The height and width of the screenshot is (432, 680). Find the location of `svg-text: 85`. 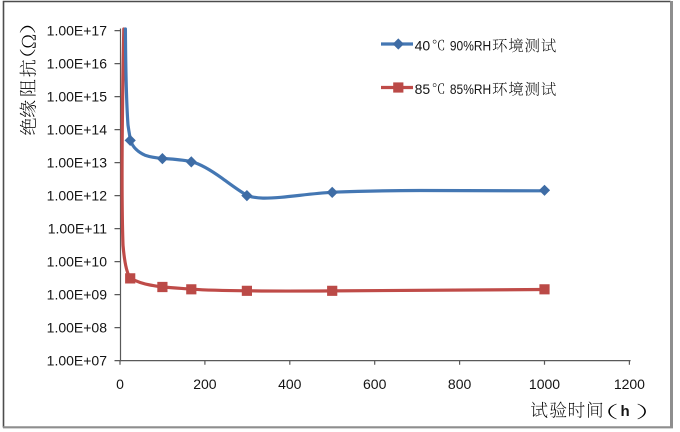

svg-text: 85 is located at coordinates (423, 89).